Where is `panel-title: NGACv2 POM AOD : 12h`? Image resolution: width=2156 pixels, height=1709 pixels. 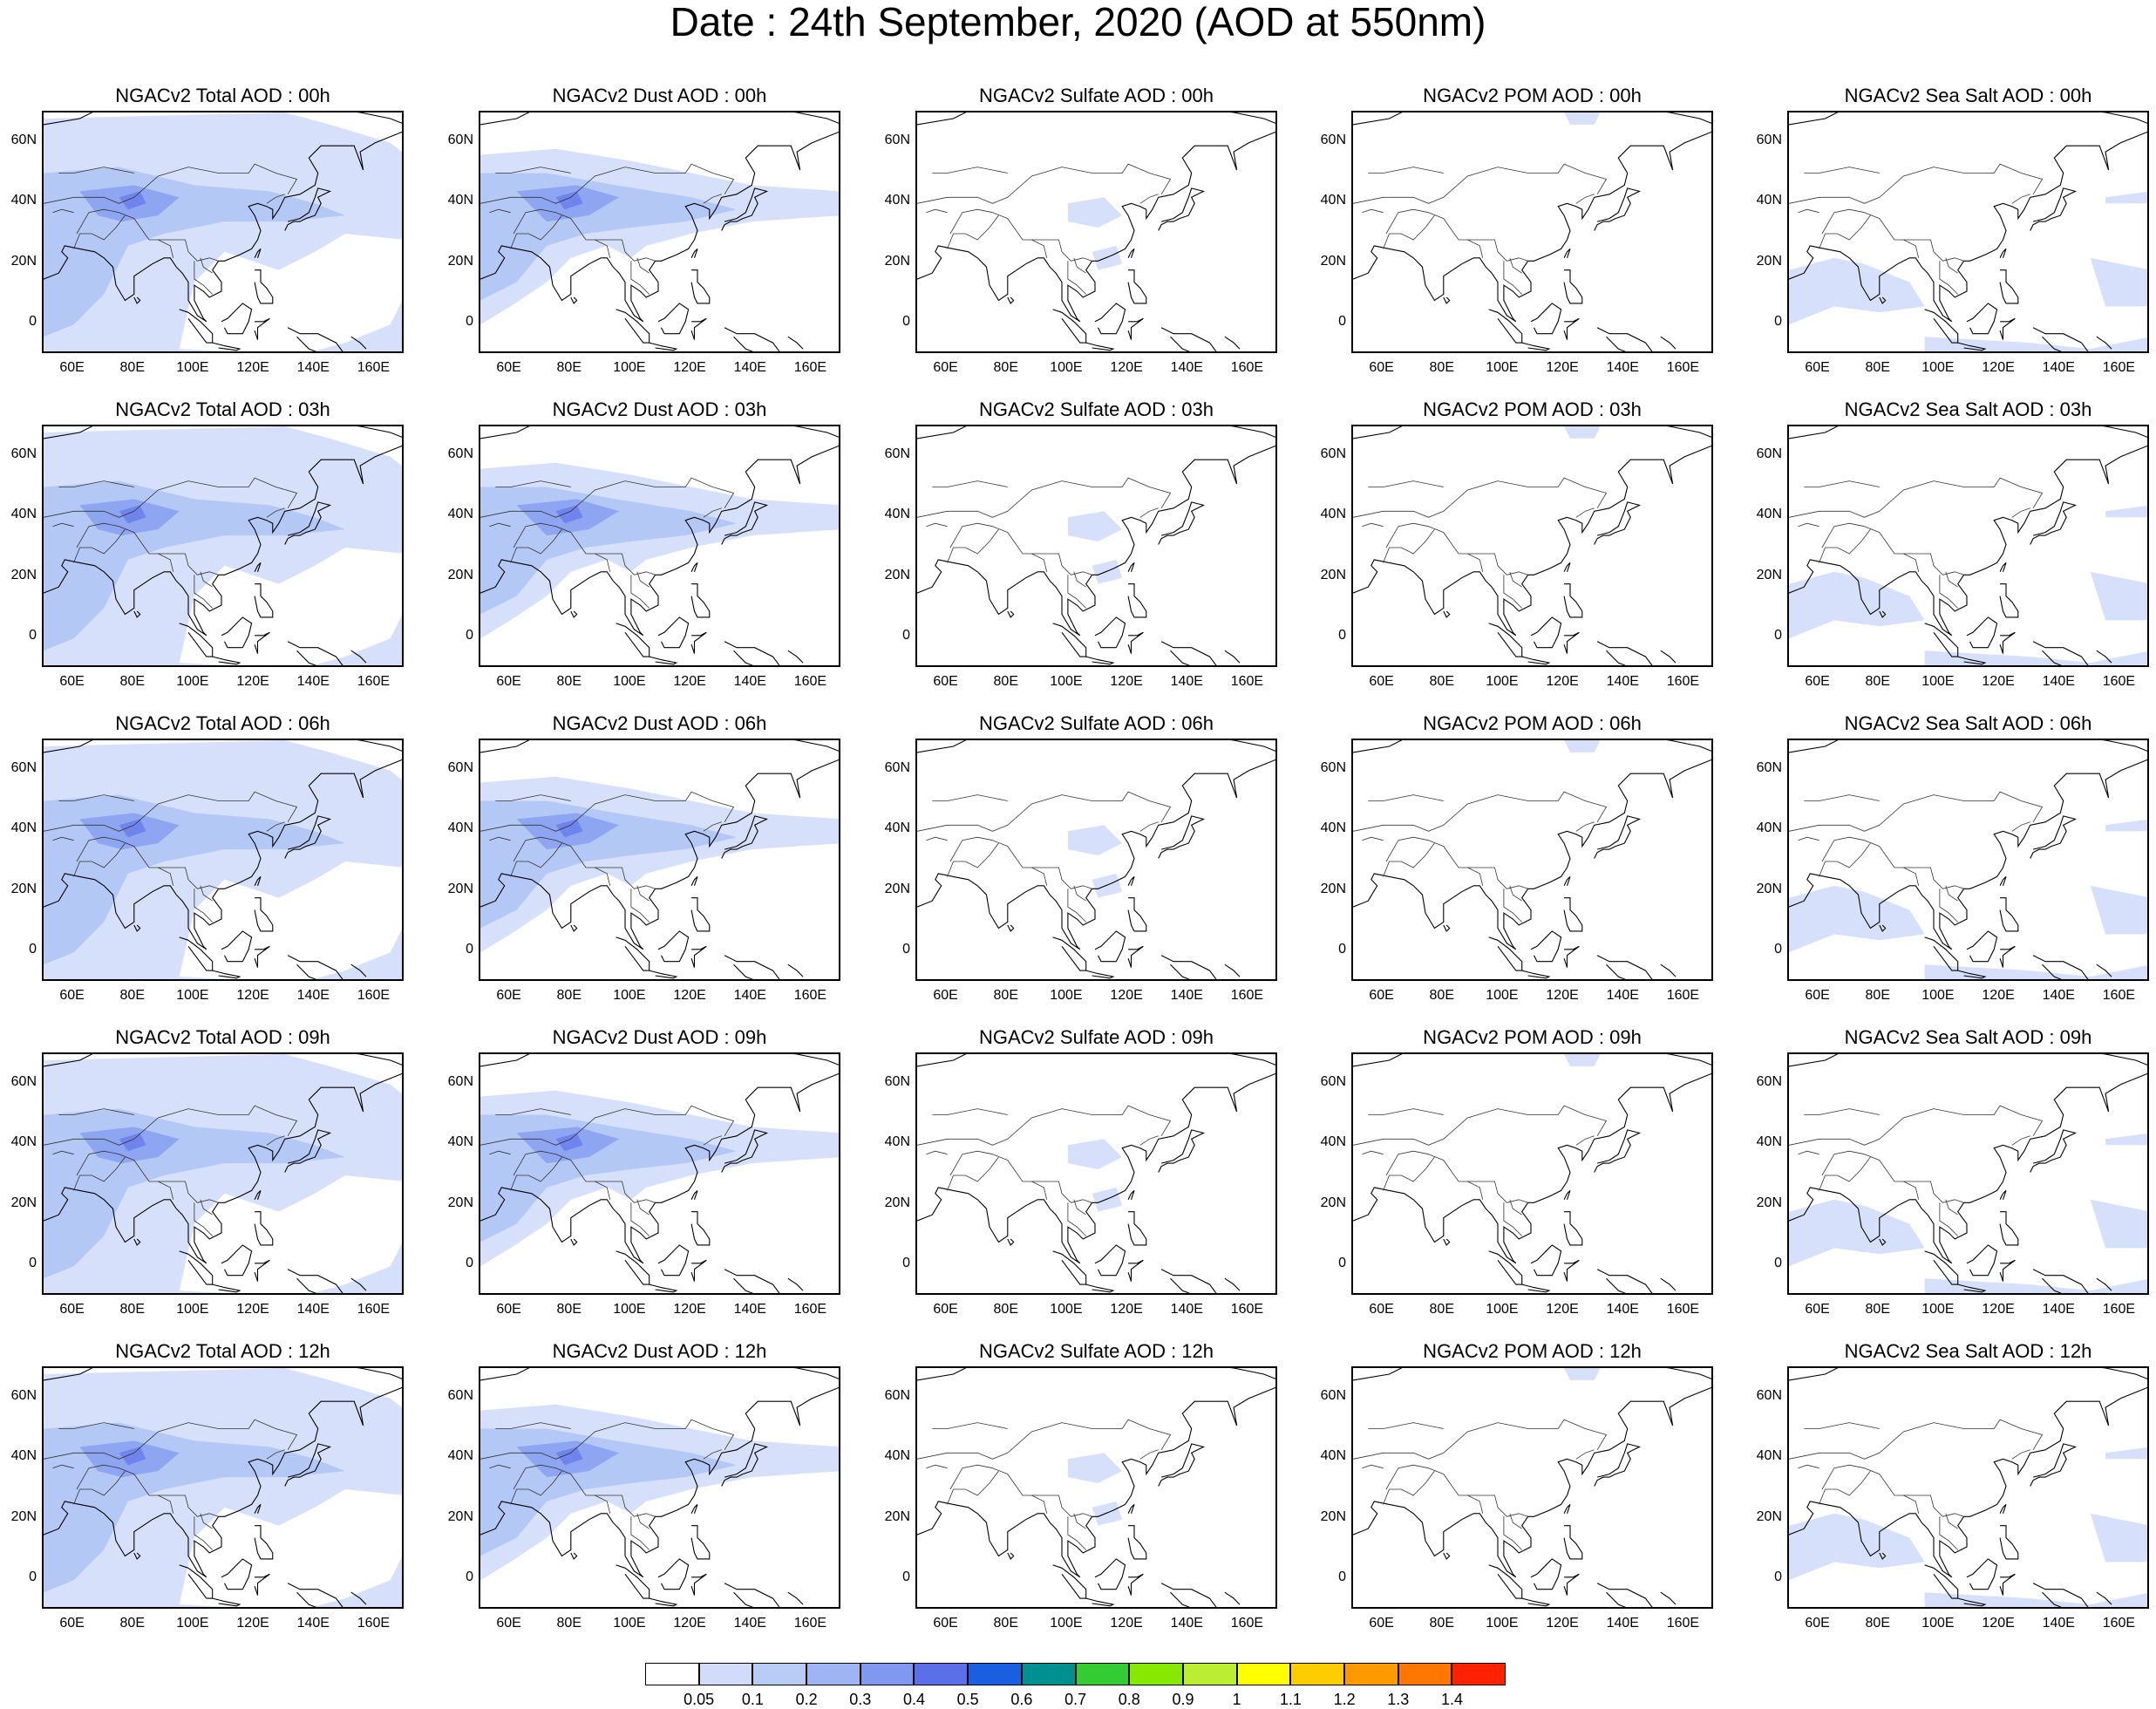 panel-title: NGACv2 POM AOD : 12h is located at coordinates (1532, 1351).